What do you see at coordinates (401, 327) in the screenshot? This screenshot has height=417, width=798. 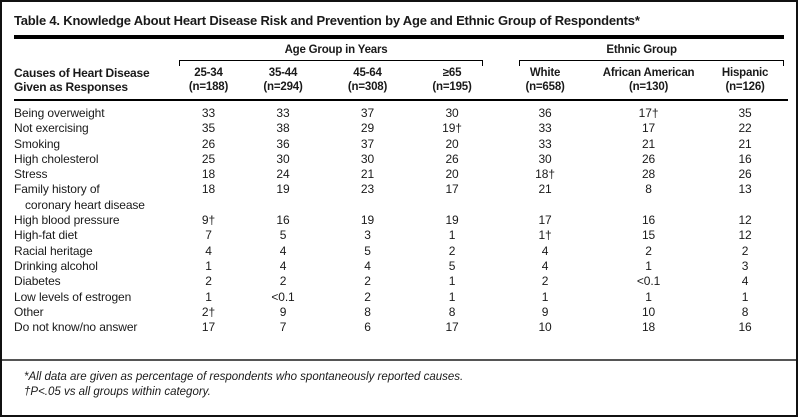 I see `table-row: Do not know/no answer 17 7 6 17 10 18 16` at bounding box center [401, 327].